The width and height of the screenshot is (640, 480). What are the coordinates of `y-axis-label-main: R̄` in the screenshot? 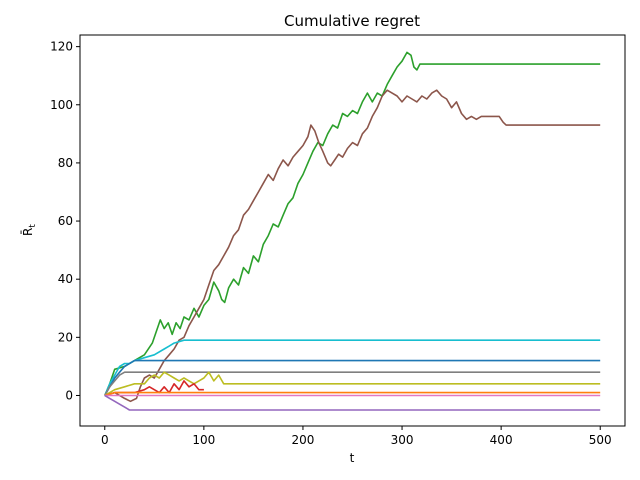 It's located at (28, 232).